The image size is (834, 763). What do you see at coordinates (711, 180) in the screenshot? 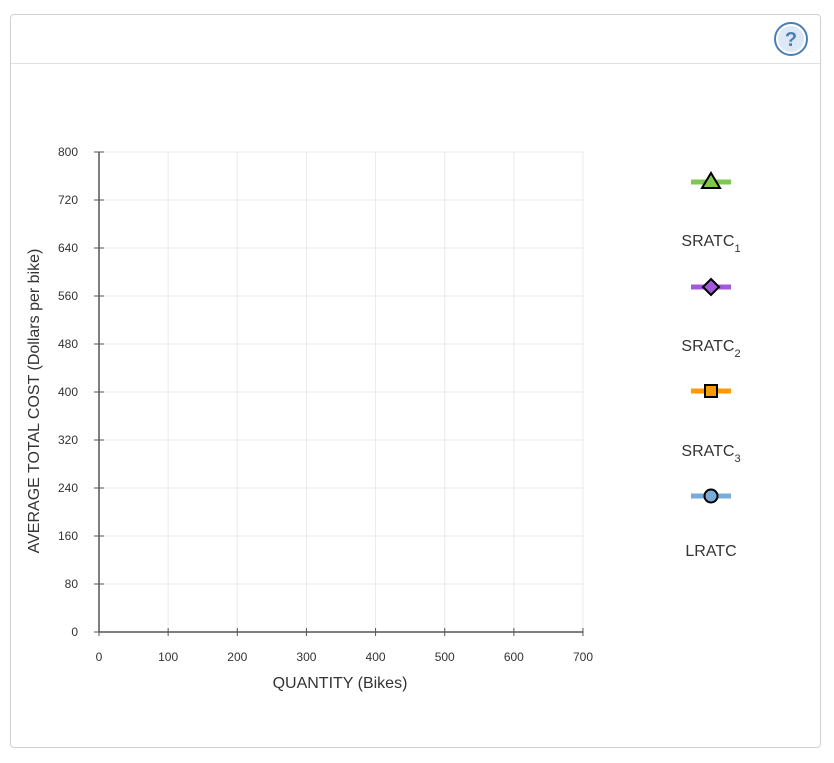
I see `triangle-marker-icon` at bounding box center [711, 180].